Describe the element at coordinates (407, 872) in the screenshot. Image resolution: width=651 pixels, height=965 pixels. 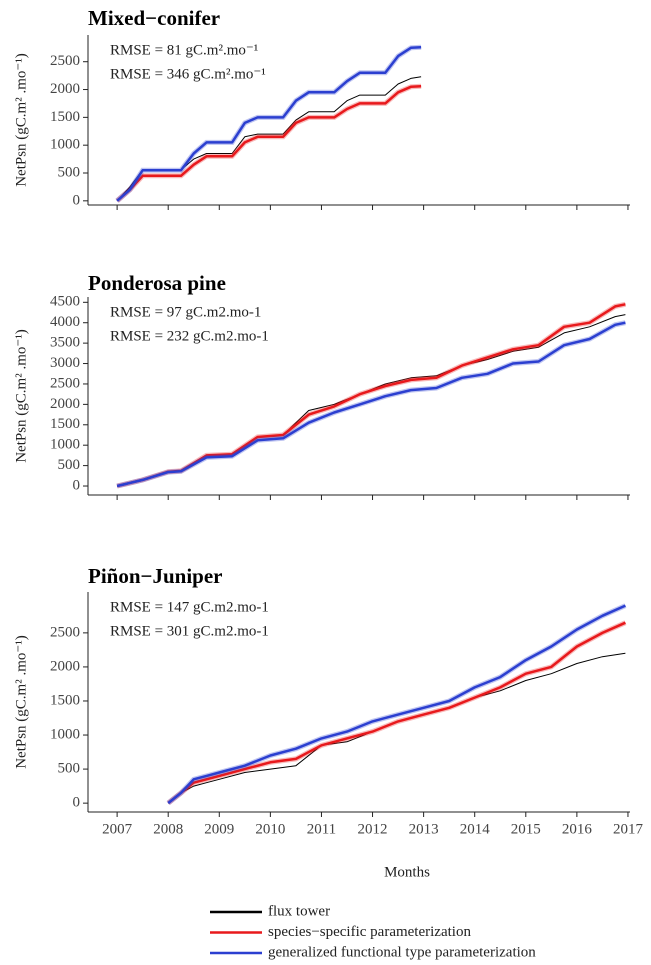
I see `x-axis-label: Months` at that location.